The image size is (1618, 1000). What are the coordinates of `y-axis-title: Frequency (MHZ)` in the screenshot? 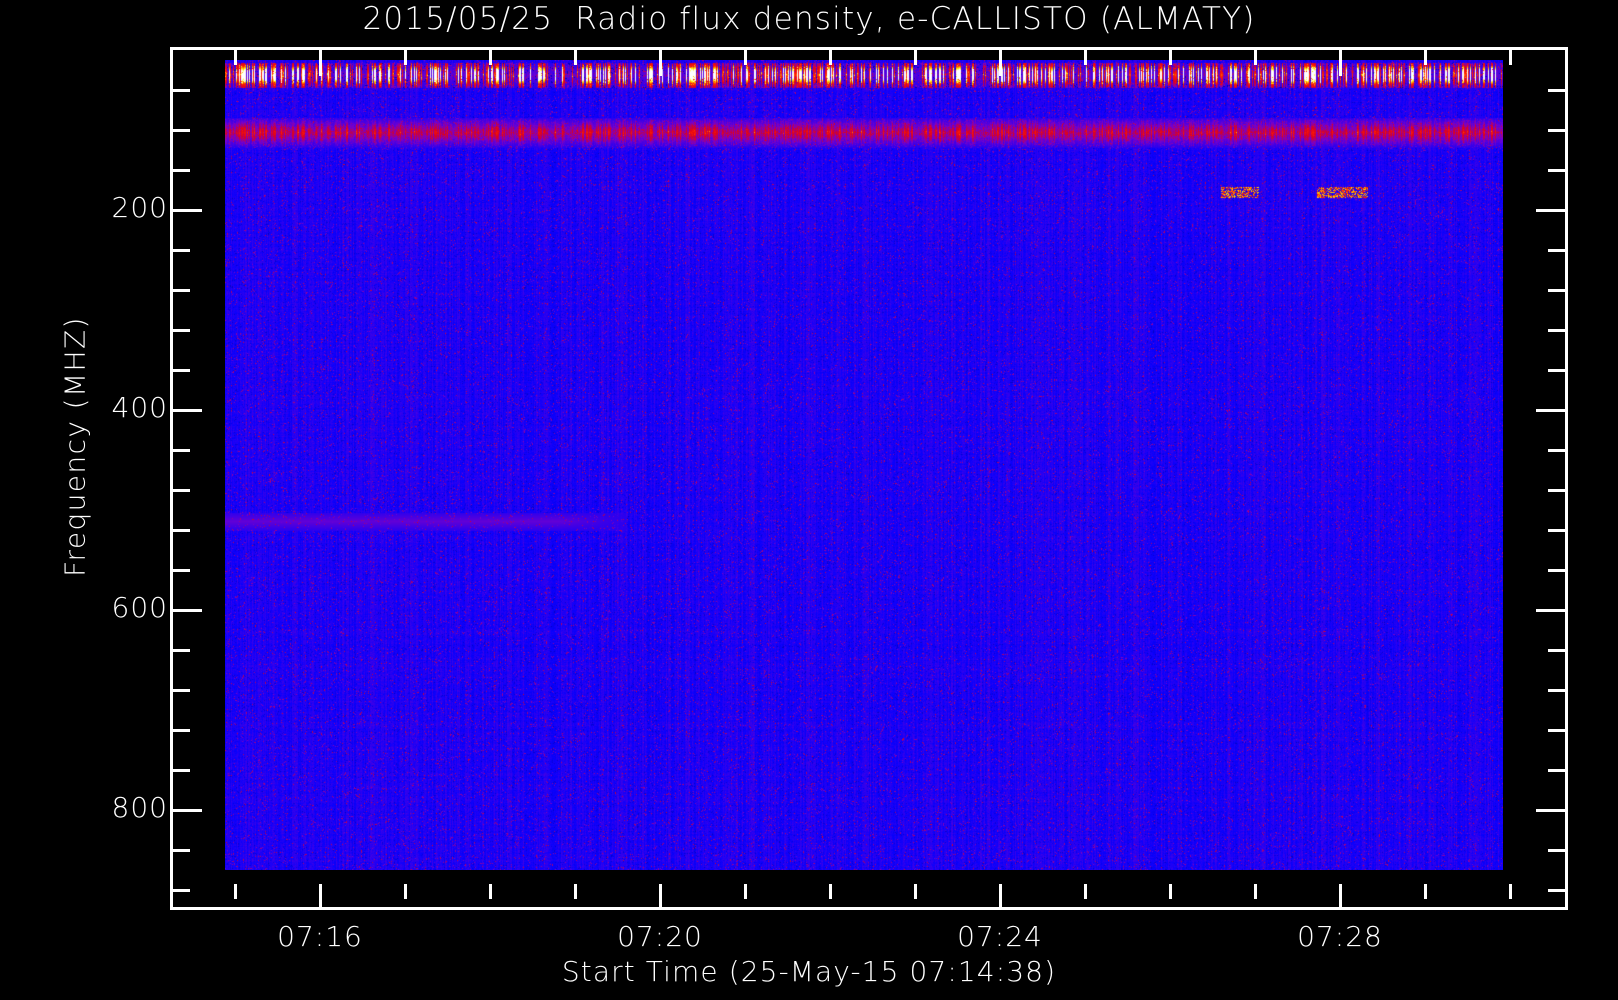 It's located at (75, 446).